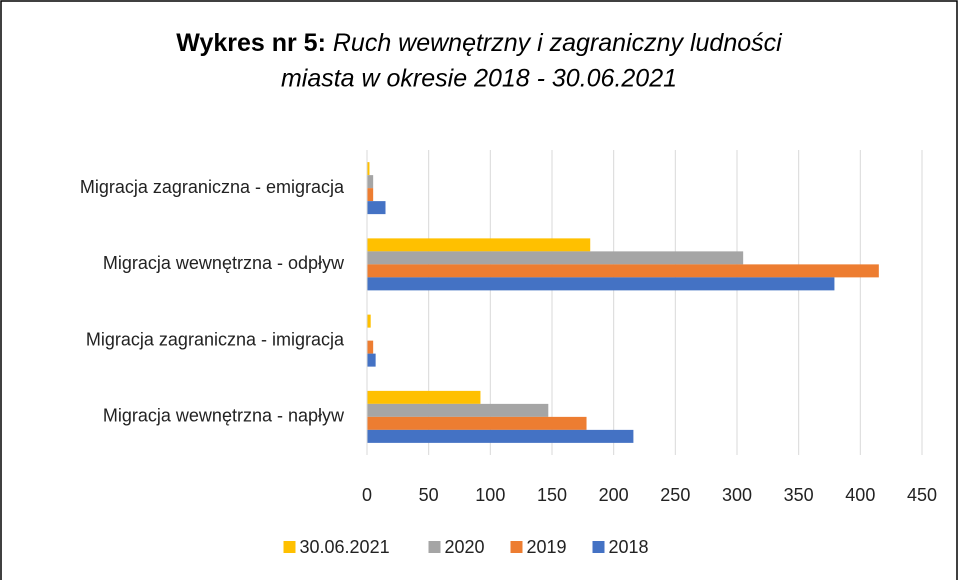  Describe the element at coordinates (799, 495) in the screenshot. I see `x-tick-label: 350` at that location.